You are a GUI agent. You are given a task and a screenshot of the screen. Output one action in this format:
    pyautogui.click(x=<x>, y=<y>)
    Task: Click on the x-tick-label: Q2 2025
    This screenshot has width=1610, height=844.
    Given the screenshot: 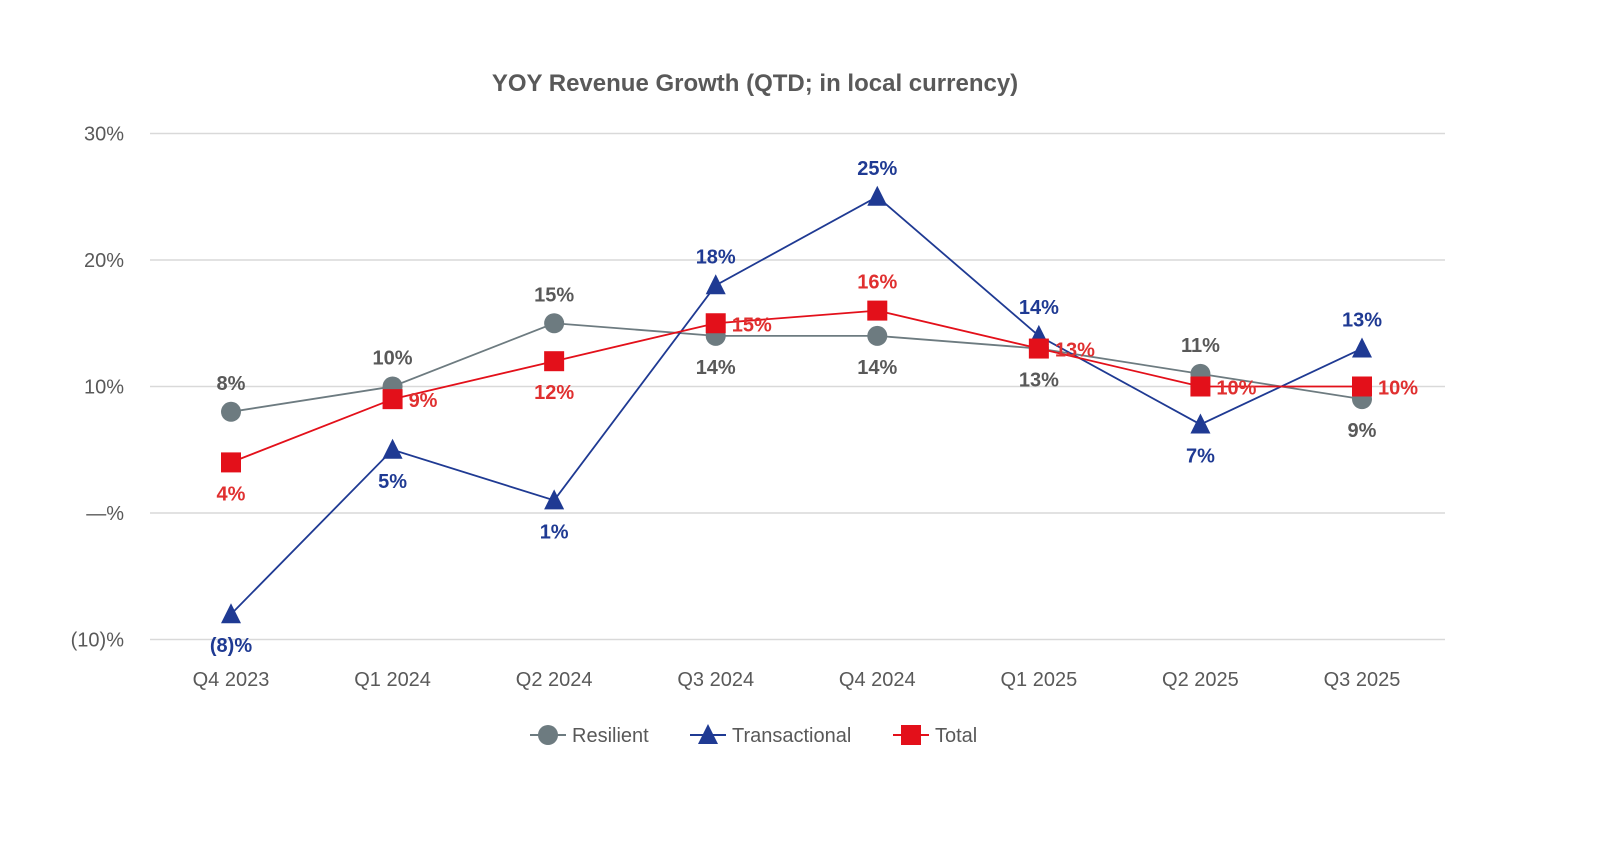 What is the action you would take?
    pyautogui.click(x=1200, y=680)
    